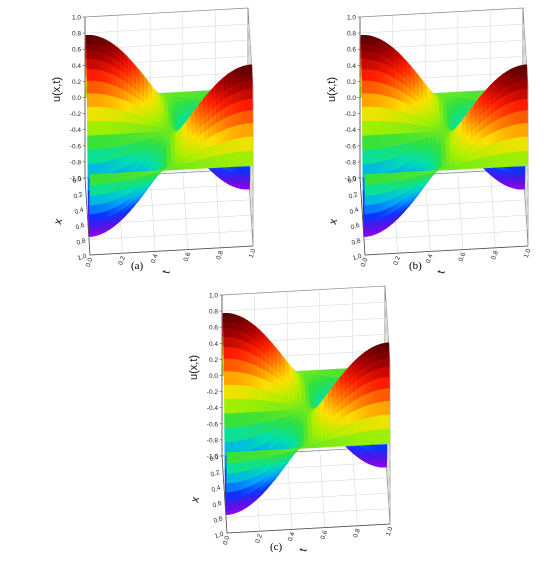 Image resolution: width=550 pixels, height=562 pixels. What do you see at coordinates (351, 82) in the screenshot?
I see `z-tick-label: 0.2` at bounding box center [351, 82].